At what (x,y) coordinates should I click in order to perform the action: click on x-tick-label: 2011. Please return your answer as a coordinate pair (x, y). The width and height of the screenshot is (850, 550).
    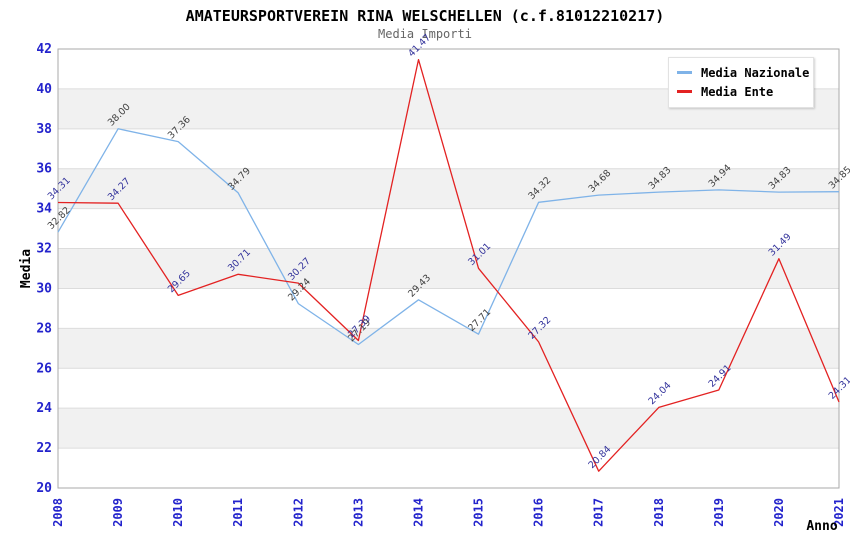
    Looking at the image, I should click on (238, 512).